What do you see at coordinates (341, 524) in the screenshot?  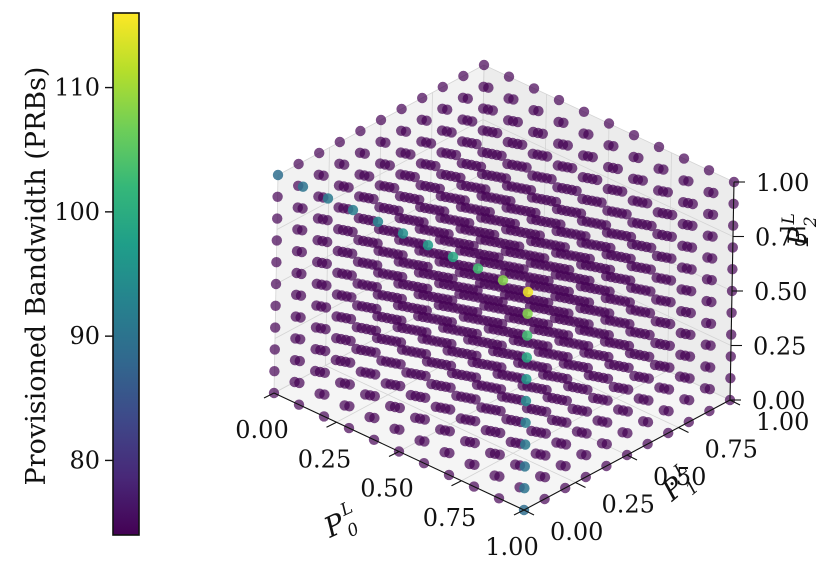 I see `x-axis-label: P0L` at bounding box center [341, 524].